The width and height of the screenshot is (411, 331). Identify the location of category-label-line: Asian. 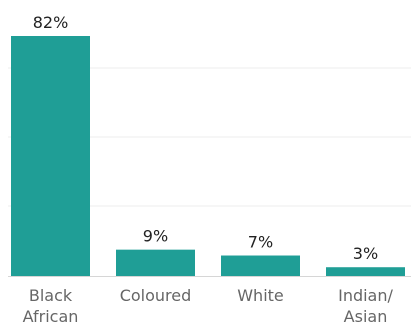
(366, 316).